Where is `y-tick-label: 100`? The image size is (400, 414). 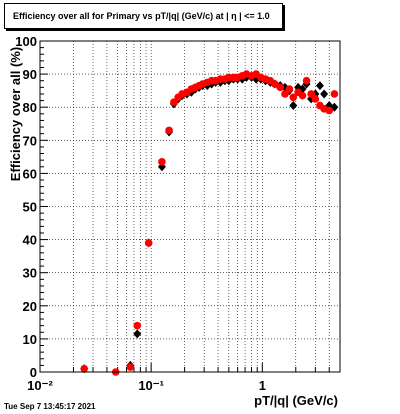
y-tick-label: 100 is located at coordinates (26, 41).